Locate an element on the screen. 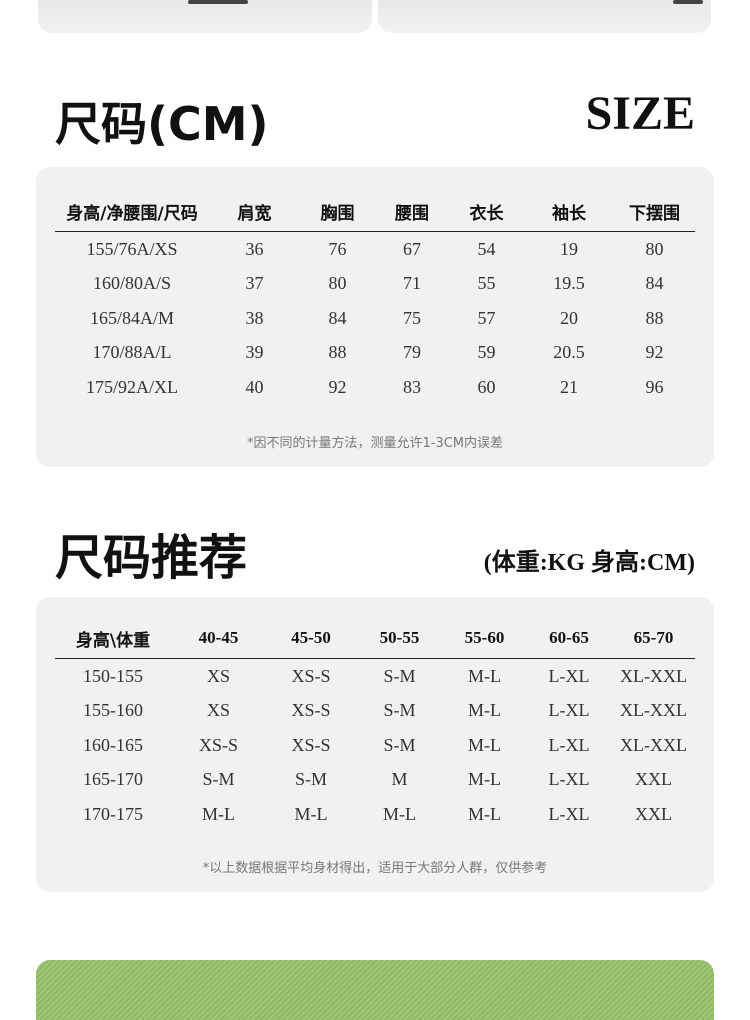  table-row: 170-175 M-L M-L M-L M-L L-XL XXL is located at coordinates (375, 814).